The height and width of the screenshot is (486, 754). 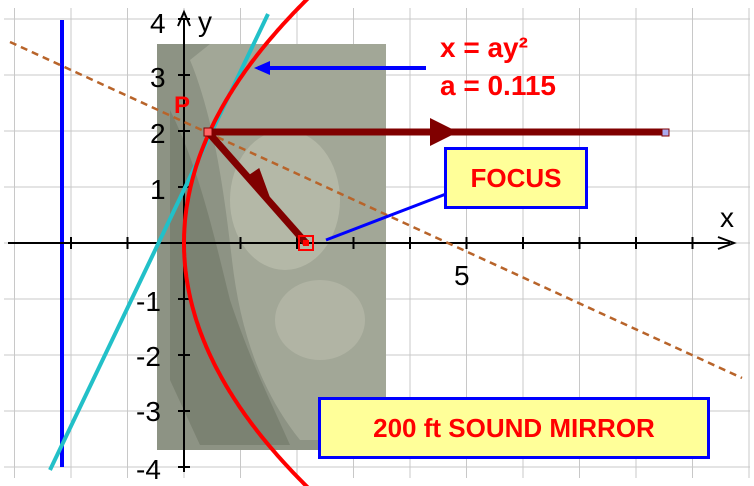 I want to click on y-tick-label: -4, so click(x=148, y=469).